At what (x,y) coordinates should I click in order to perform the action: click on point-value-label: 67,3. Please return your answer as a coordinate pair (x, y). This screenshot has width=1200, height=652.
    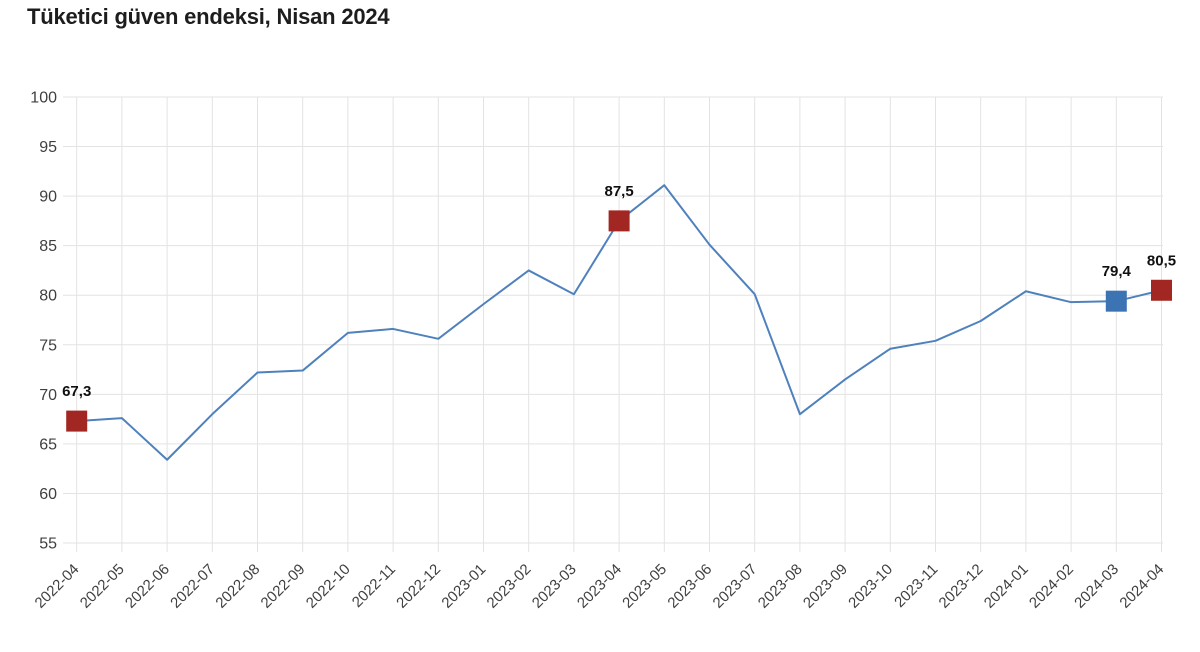
    Looking at the image, I should click on (76, 391).